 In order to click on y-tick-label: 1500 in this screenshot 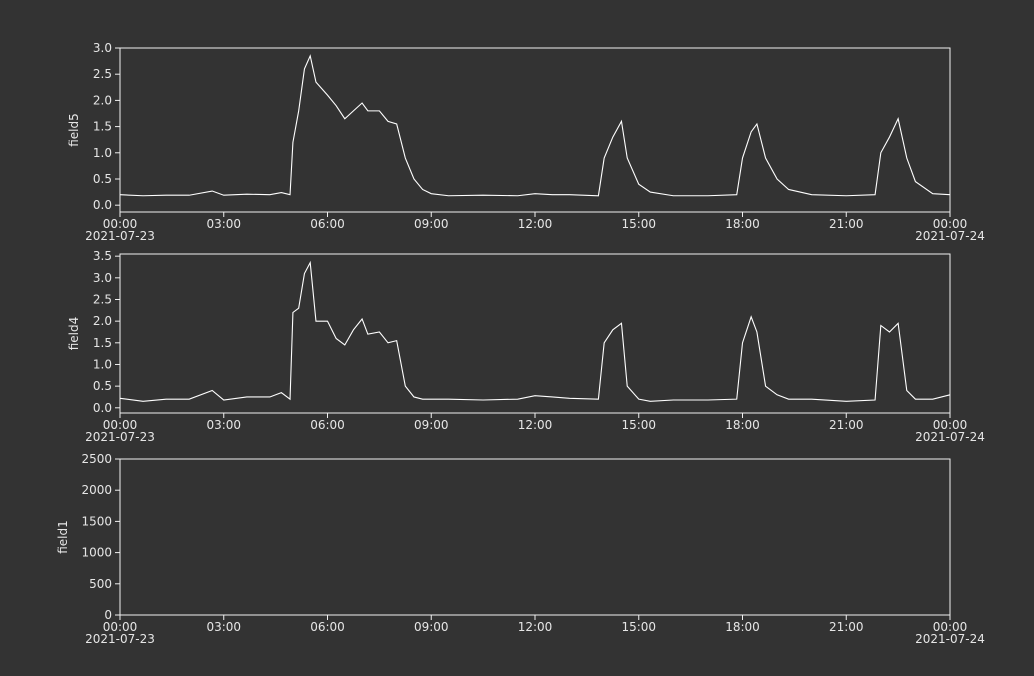, I will do `click(96, 521)`.